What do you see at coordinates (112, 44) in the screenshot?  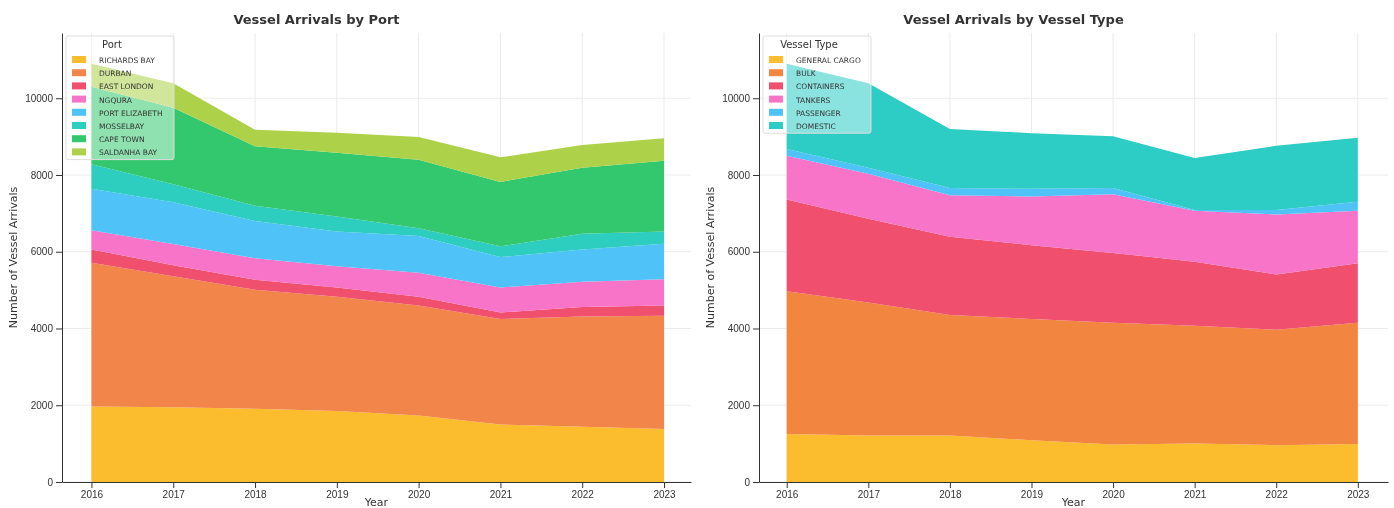 I see `legend-title: Port` at bounding box center [112, 44].